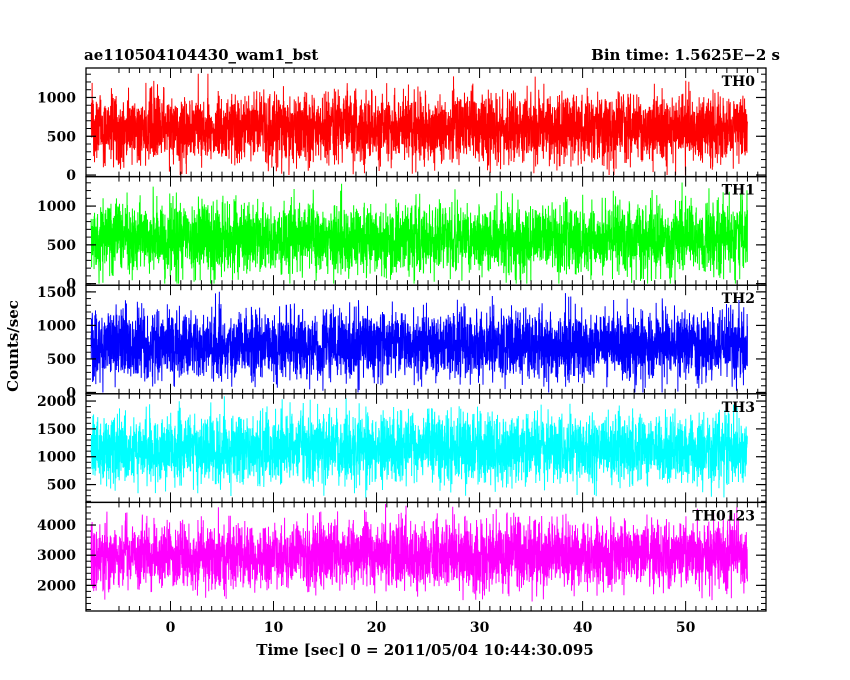 This screenshot has width=850, height=680. What do you see at coordinates (723, 516) in the screenshot?
I see `panel-label: TH0123` at bounding box center [723, 516].